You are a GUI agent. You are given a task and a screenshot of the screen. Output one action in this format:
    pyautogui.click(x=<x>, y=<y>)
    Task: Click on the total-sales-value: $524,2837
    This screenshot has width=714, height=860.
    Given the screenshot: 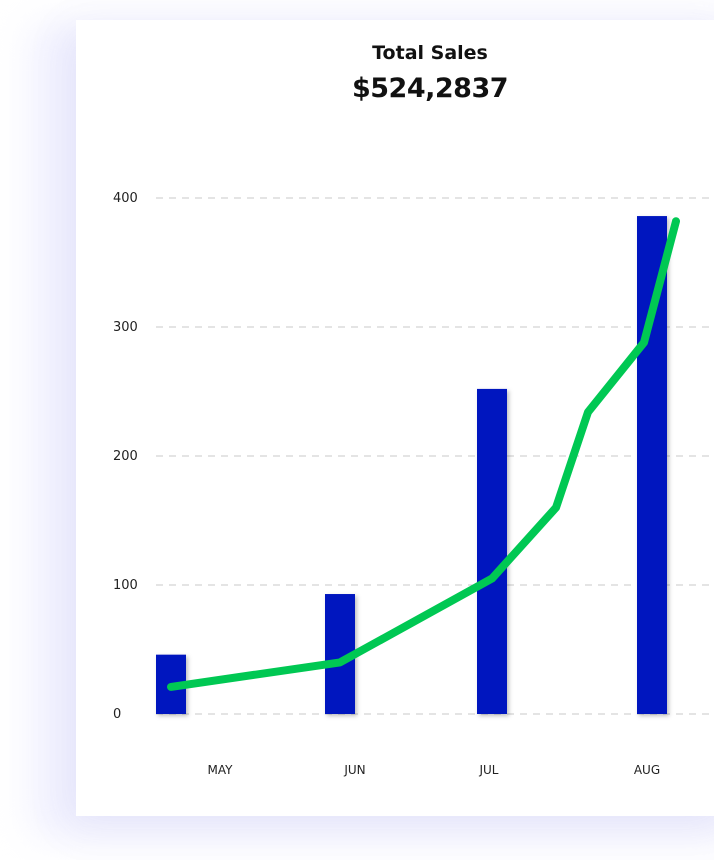 What is the action you would take?
    pyautogui.click(x=430, y=88)
    